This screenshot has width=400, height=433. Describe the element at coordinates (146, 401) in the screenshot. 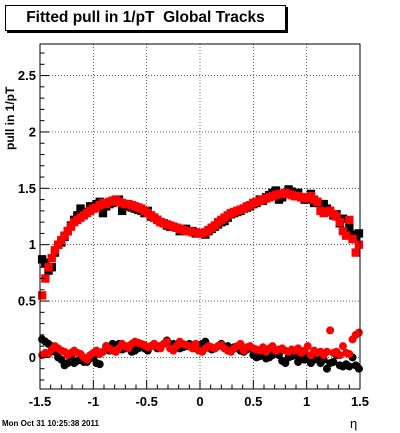

I see `x-tick-label: -0.5` at that location.